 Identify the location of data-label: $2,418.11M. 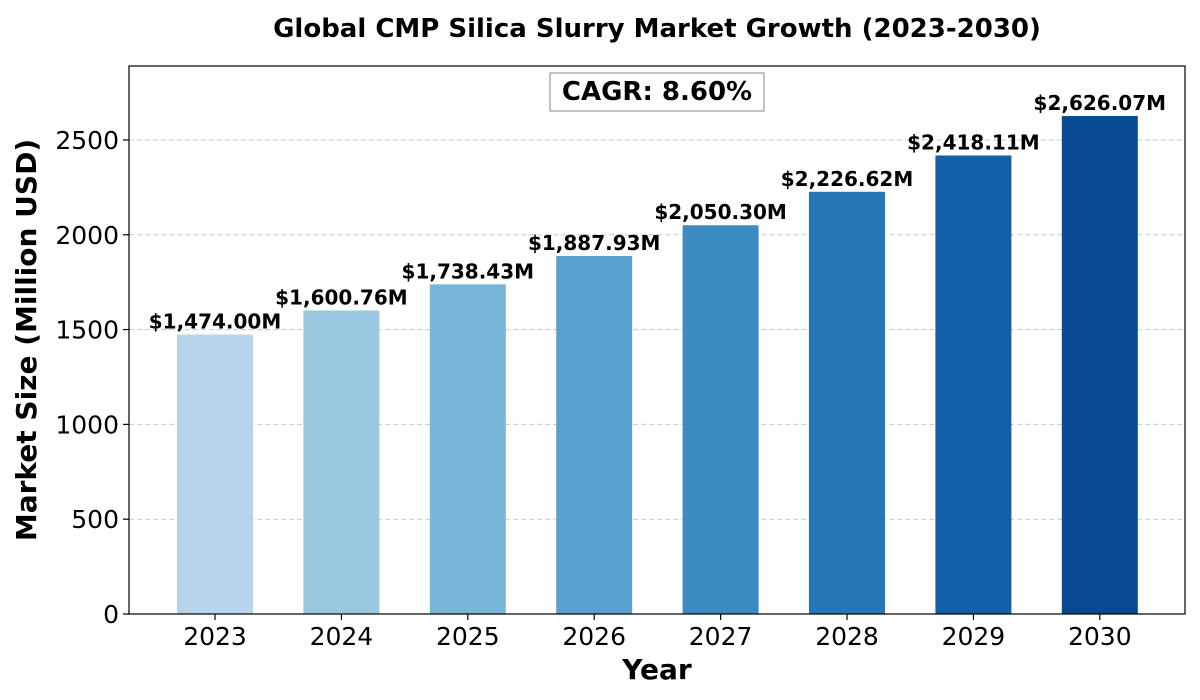
(973, 142).